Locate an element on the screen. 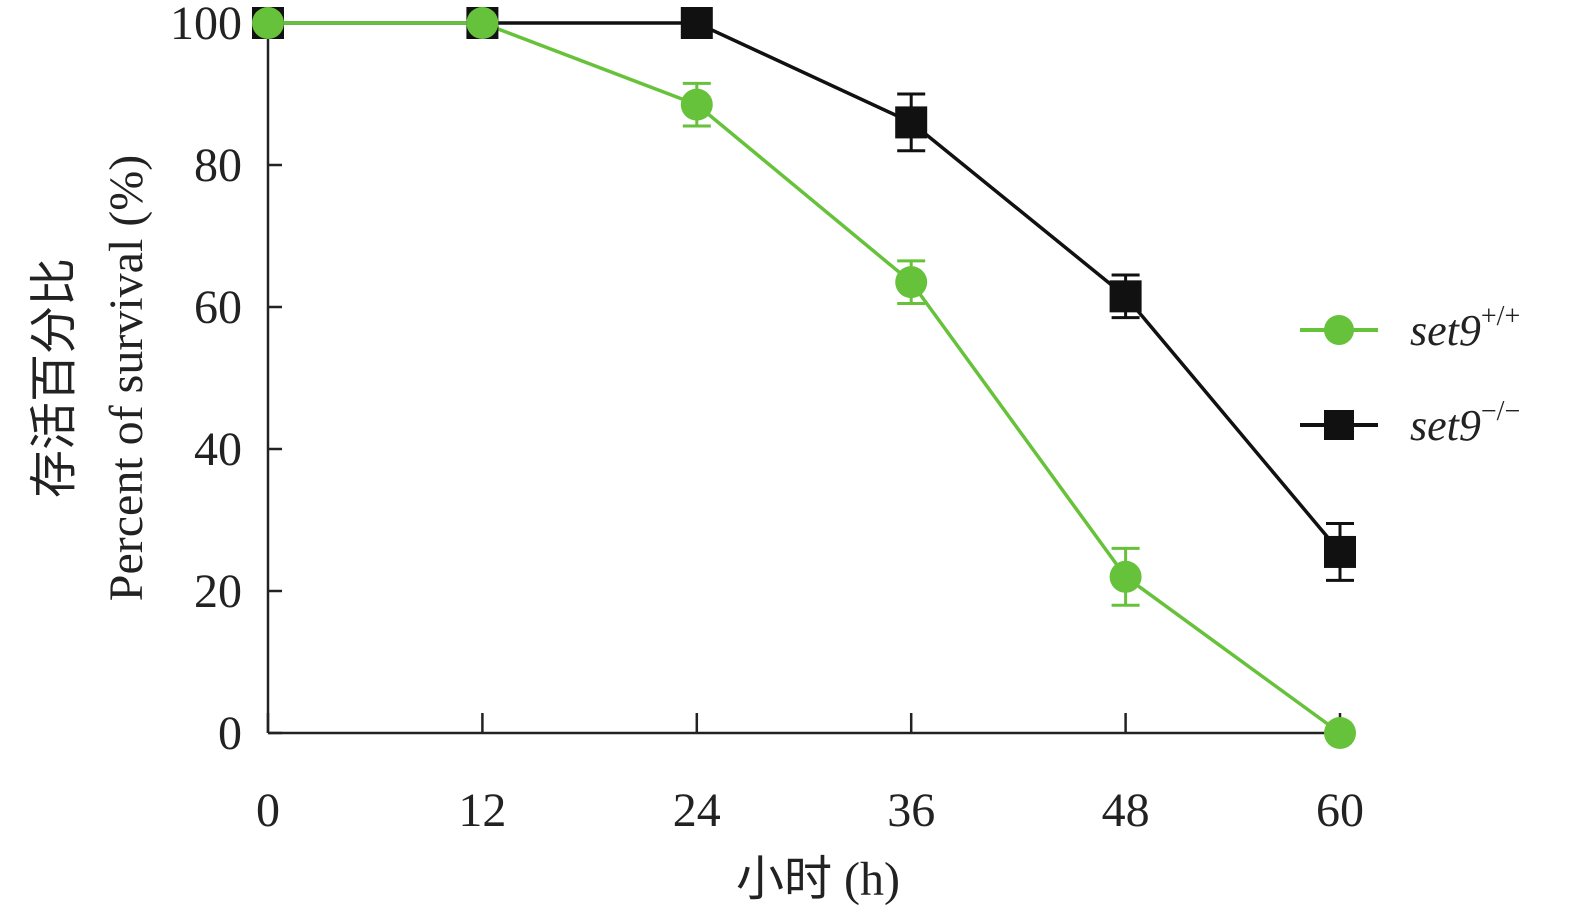 The image size is (1575, 914). legend-item: set9+/+ is located at coordinates (1410, 328).